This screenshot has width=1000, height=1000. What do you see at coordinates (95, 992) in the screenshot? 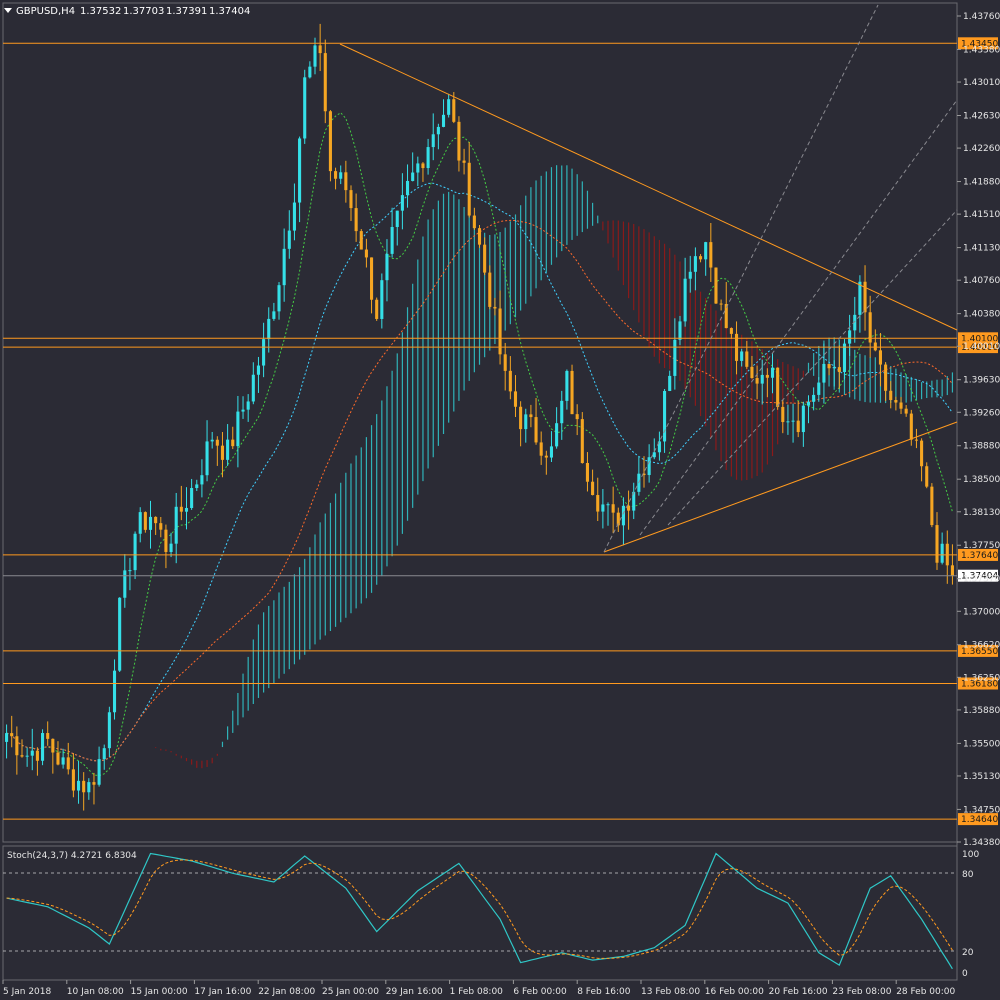
I see `time-tick-label: 10 Jan 08:00` at bounding box center [95, 992].